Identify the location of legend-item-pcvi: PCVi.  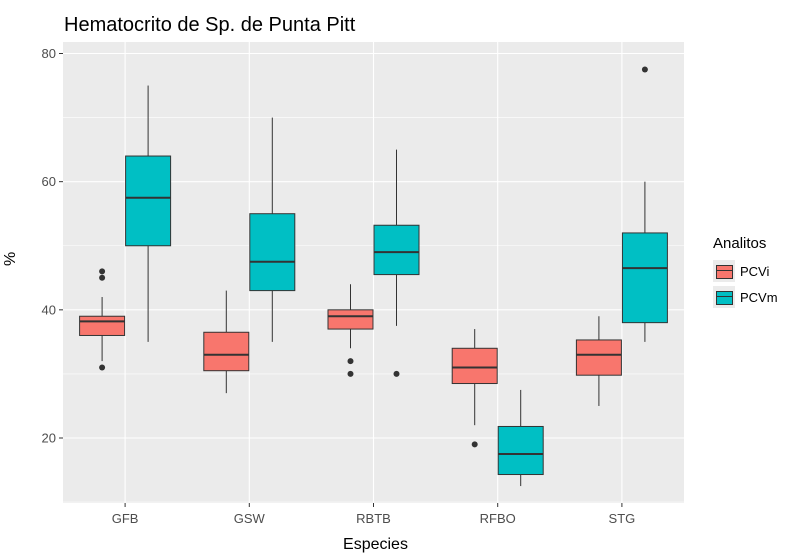
(745, 271).